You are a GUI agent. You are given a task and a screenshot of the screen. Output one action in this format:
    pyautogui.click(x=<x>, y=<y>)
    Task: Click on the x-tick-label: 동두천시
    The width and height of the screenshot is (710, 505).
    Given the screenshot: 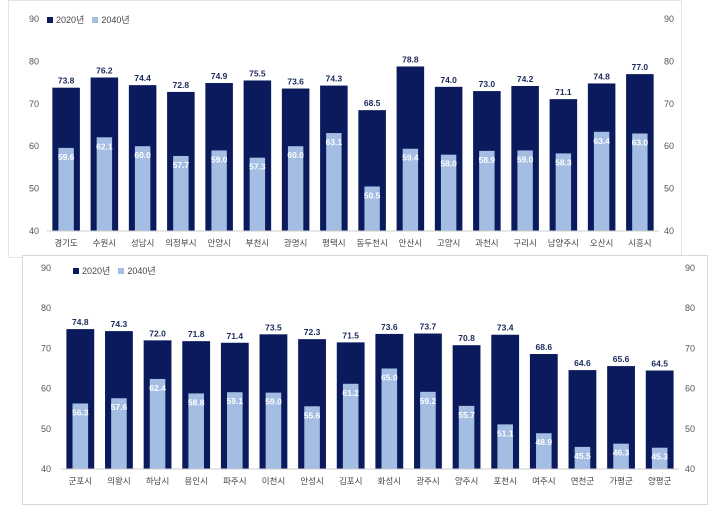 What is the action you would take?
    pyautogui.click(x=371, y=243)
    